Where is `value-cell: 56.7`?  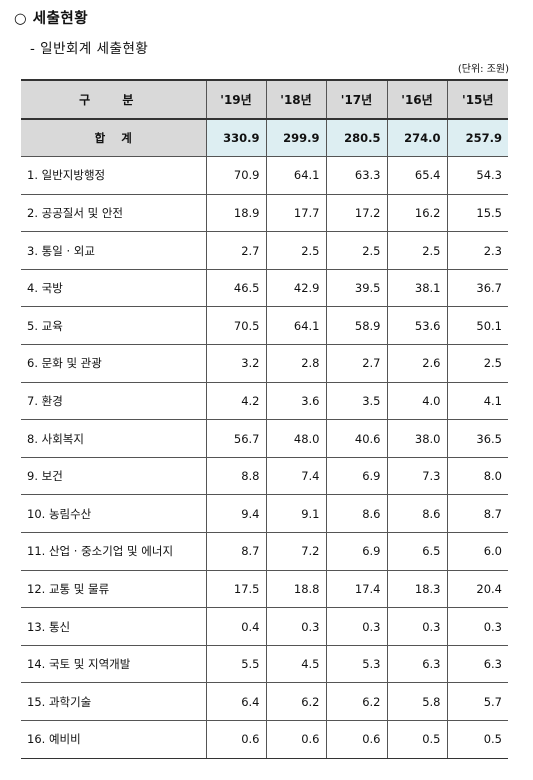
value-cell: 56.7 is located at coordinates (236, 438).